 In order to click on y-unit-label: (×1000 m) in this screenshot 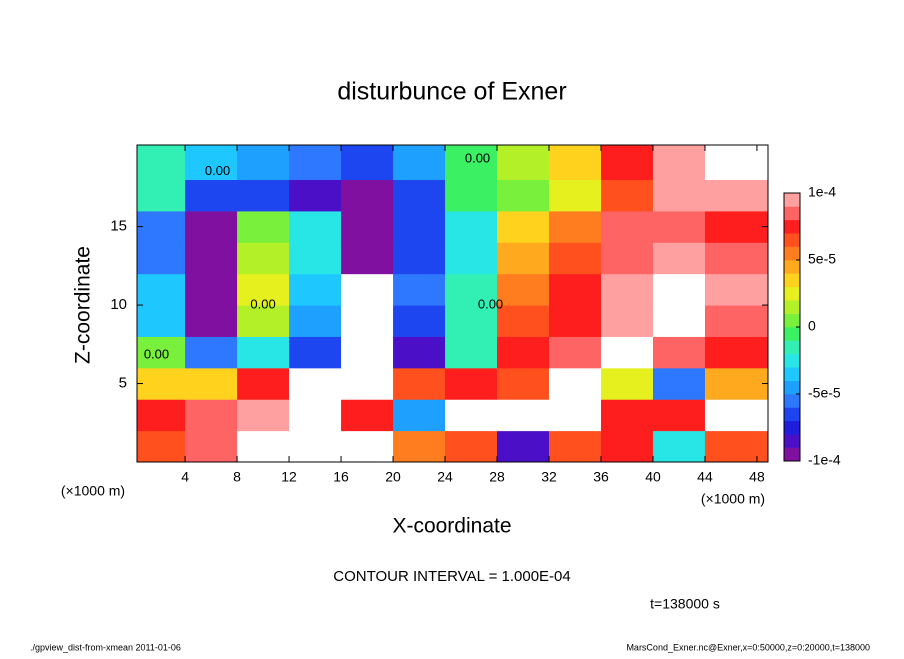, I will do `click(93, 491)`.